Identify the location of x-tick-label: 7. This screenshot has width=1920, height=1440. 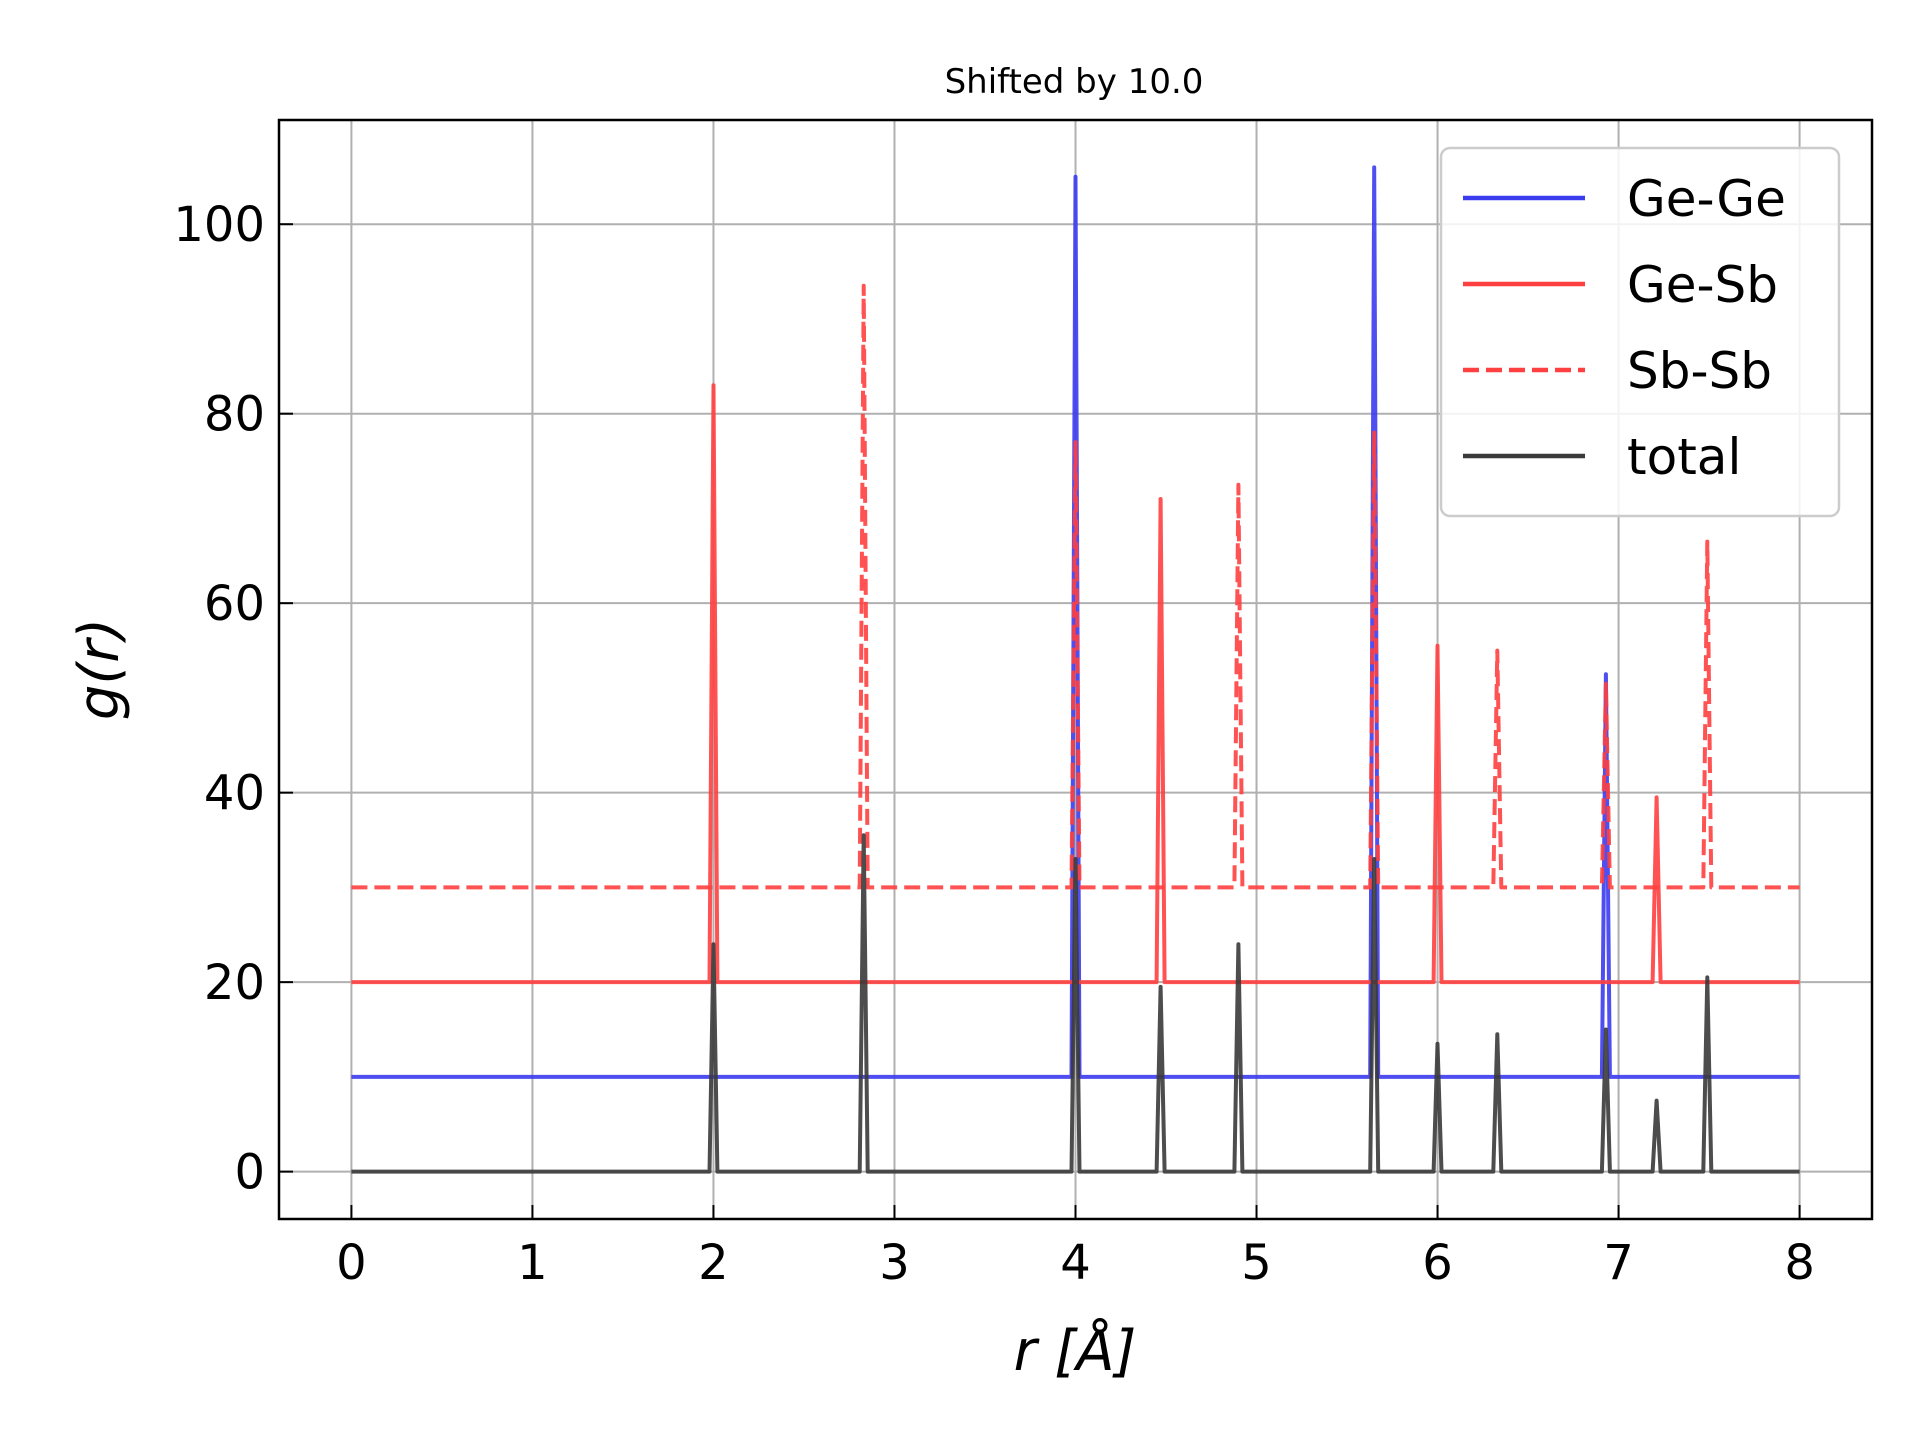
(1618, 1263).